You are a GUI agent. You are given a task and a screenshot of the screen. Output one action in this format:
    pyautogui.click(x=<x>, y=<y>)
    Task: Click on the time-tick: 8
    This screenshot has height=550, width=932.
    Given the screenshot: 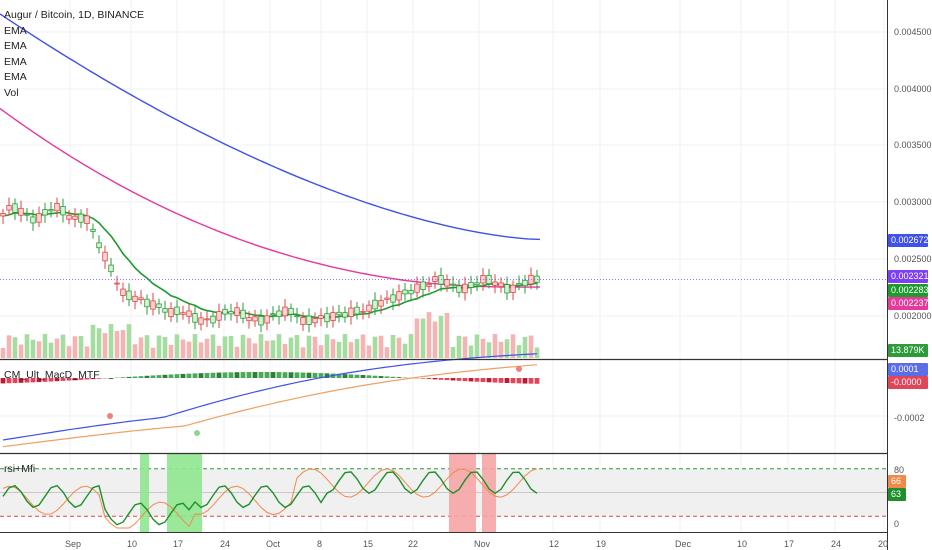 What is the action you would take?
    pyautogui.click(x=320, y=544)
    